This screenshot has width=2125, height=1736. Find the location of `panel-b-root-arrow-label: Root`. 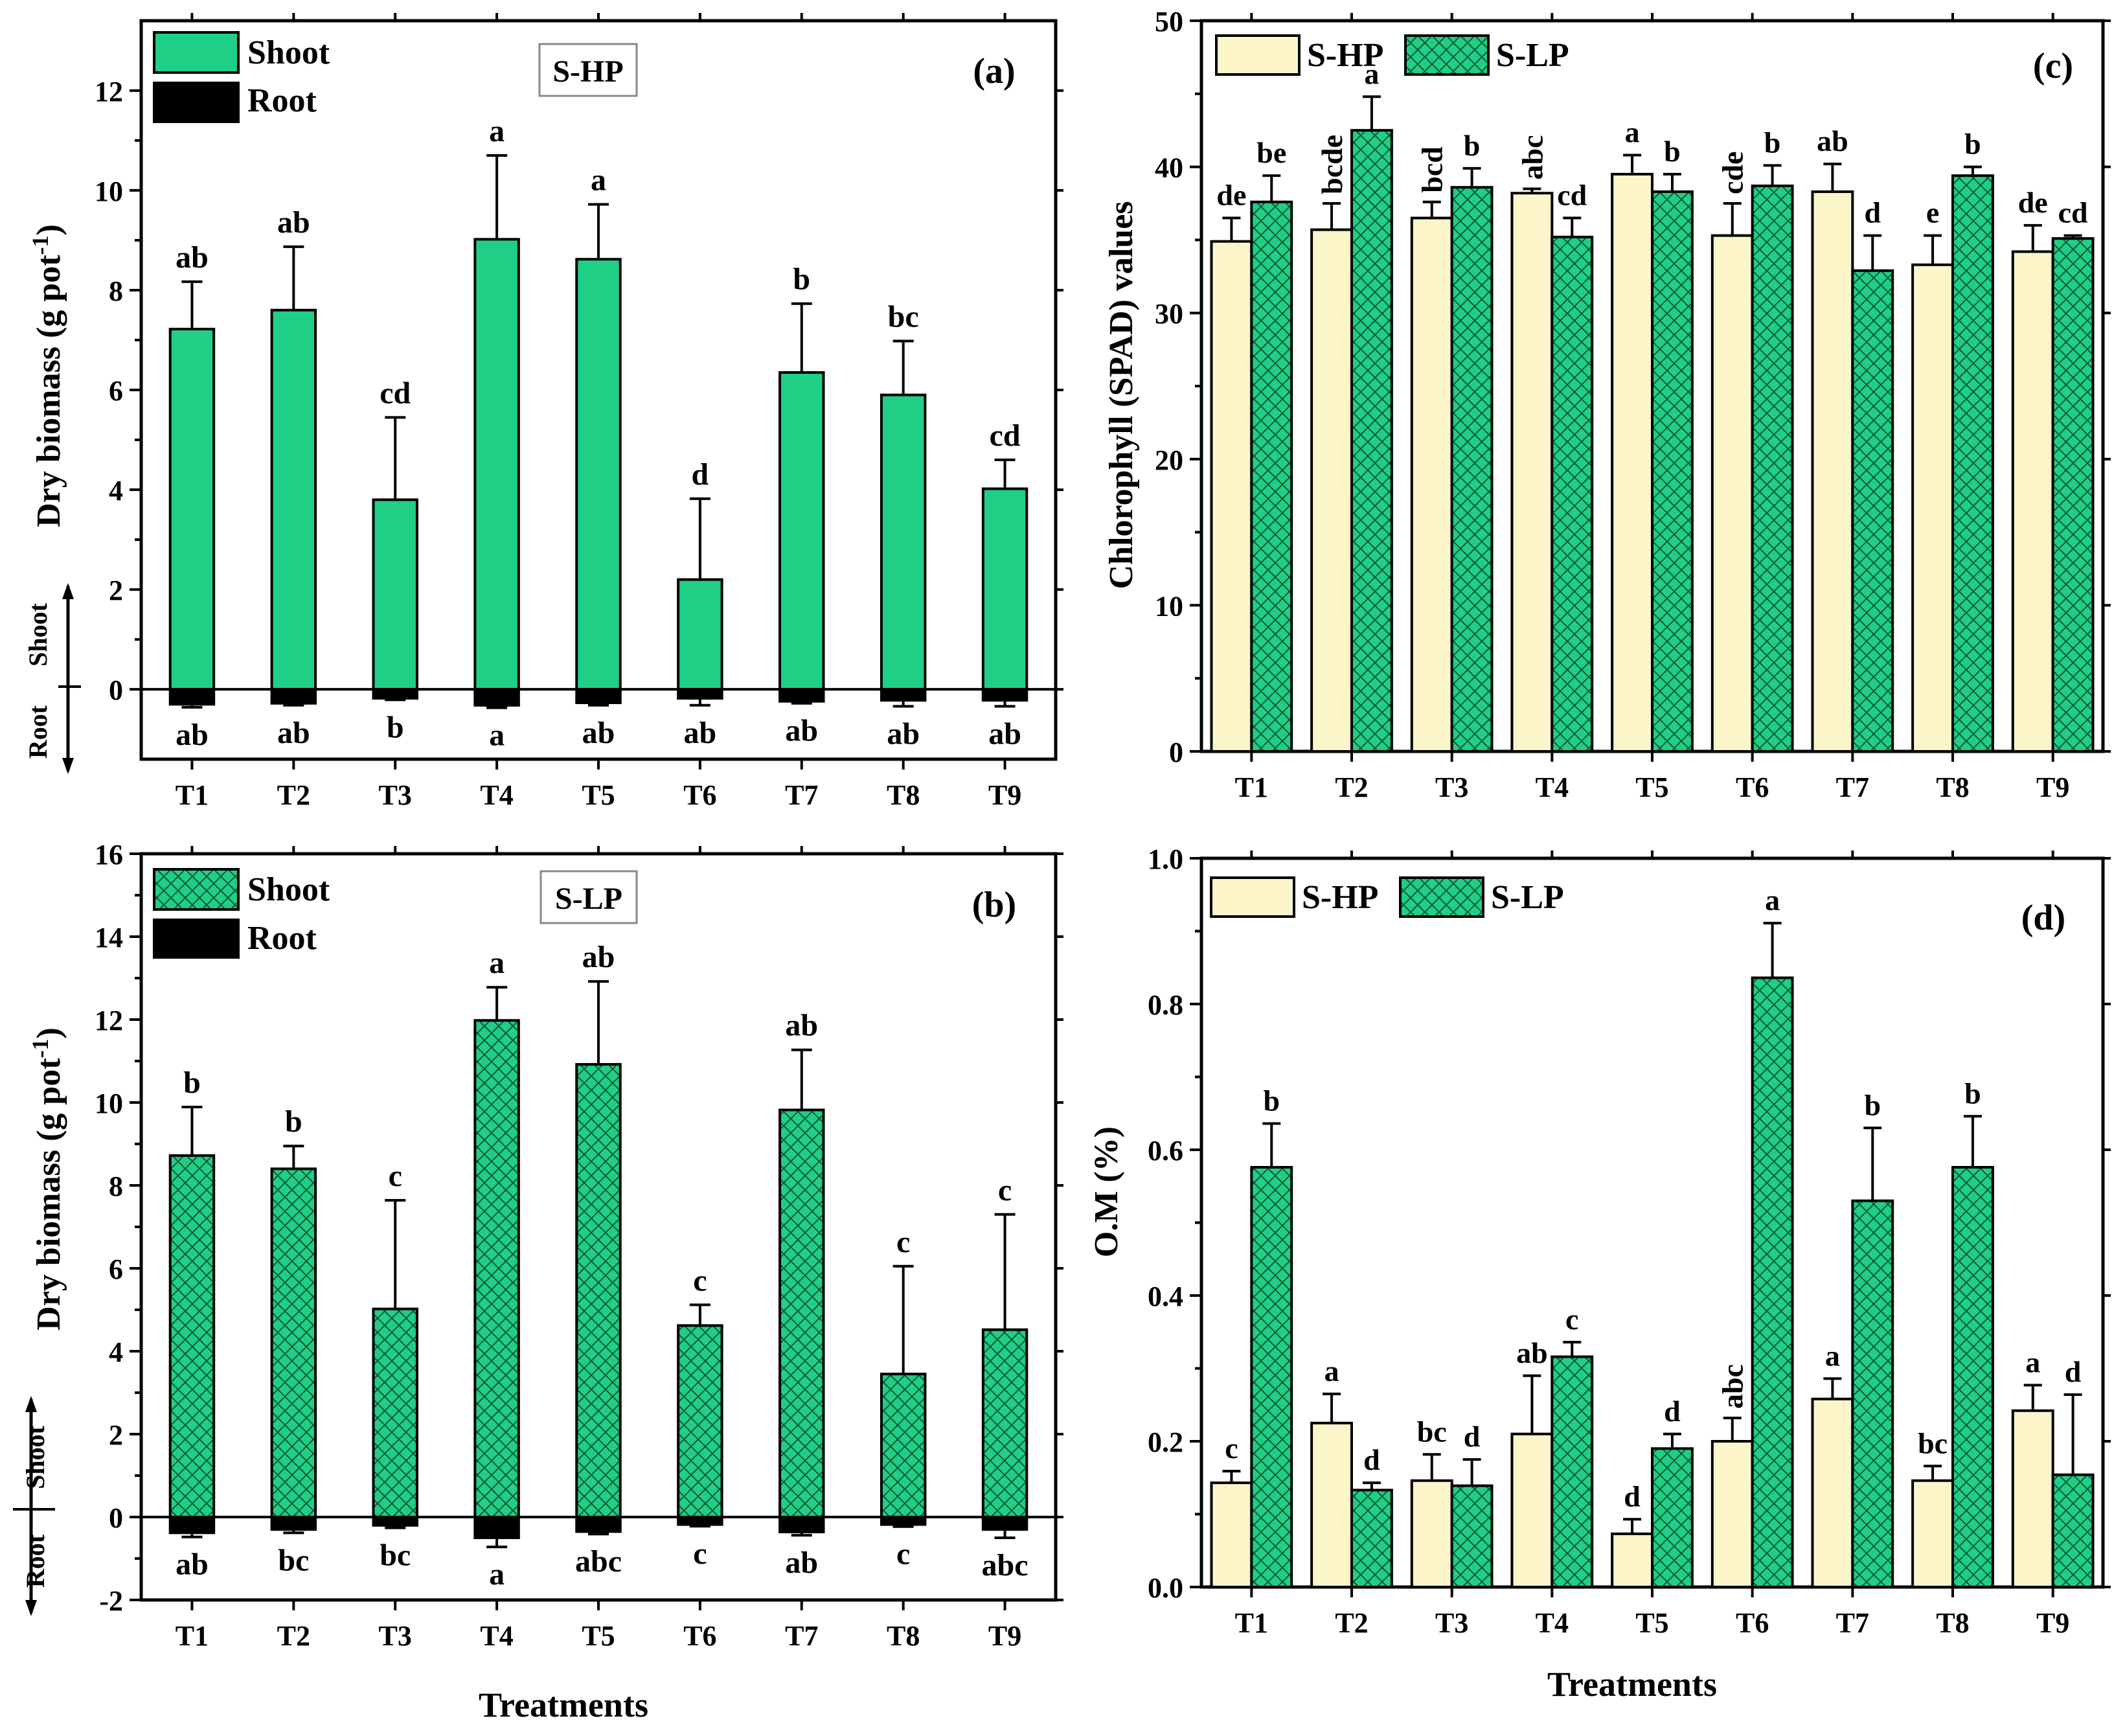

panel-b-root-arrow-label: Root is located at coordinates (35, 1561).